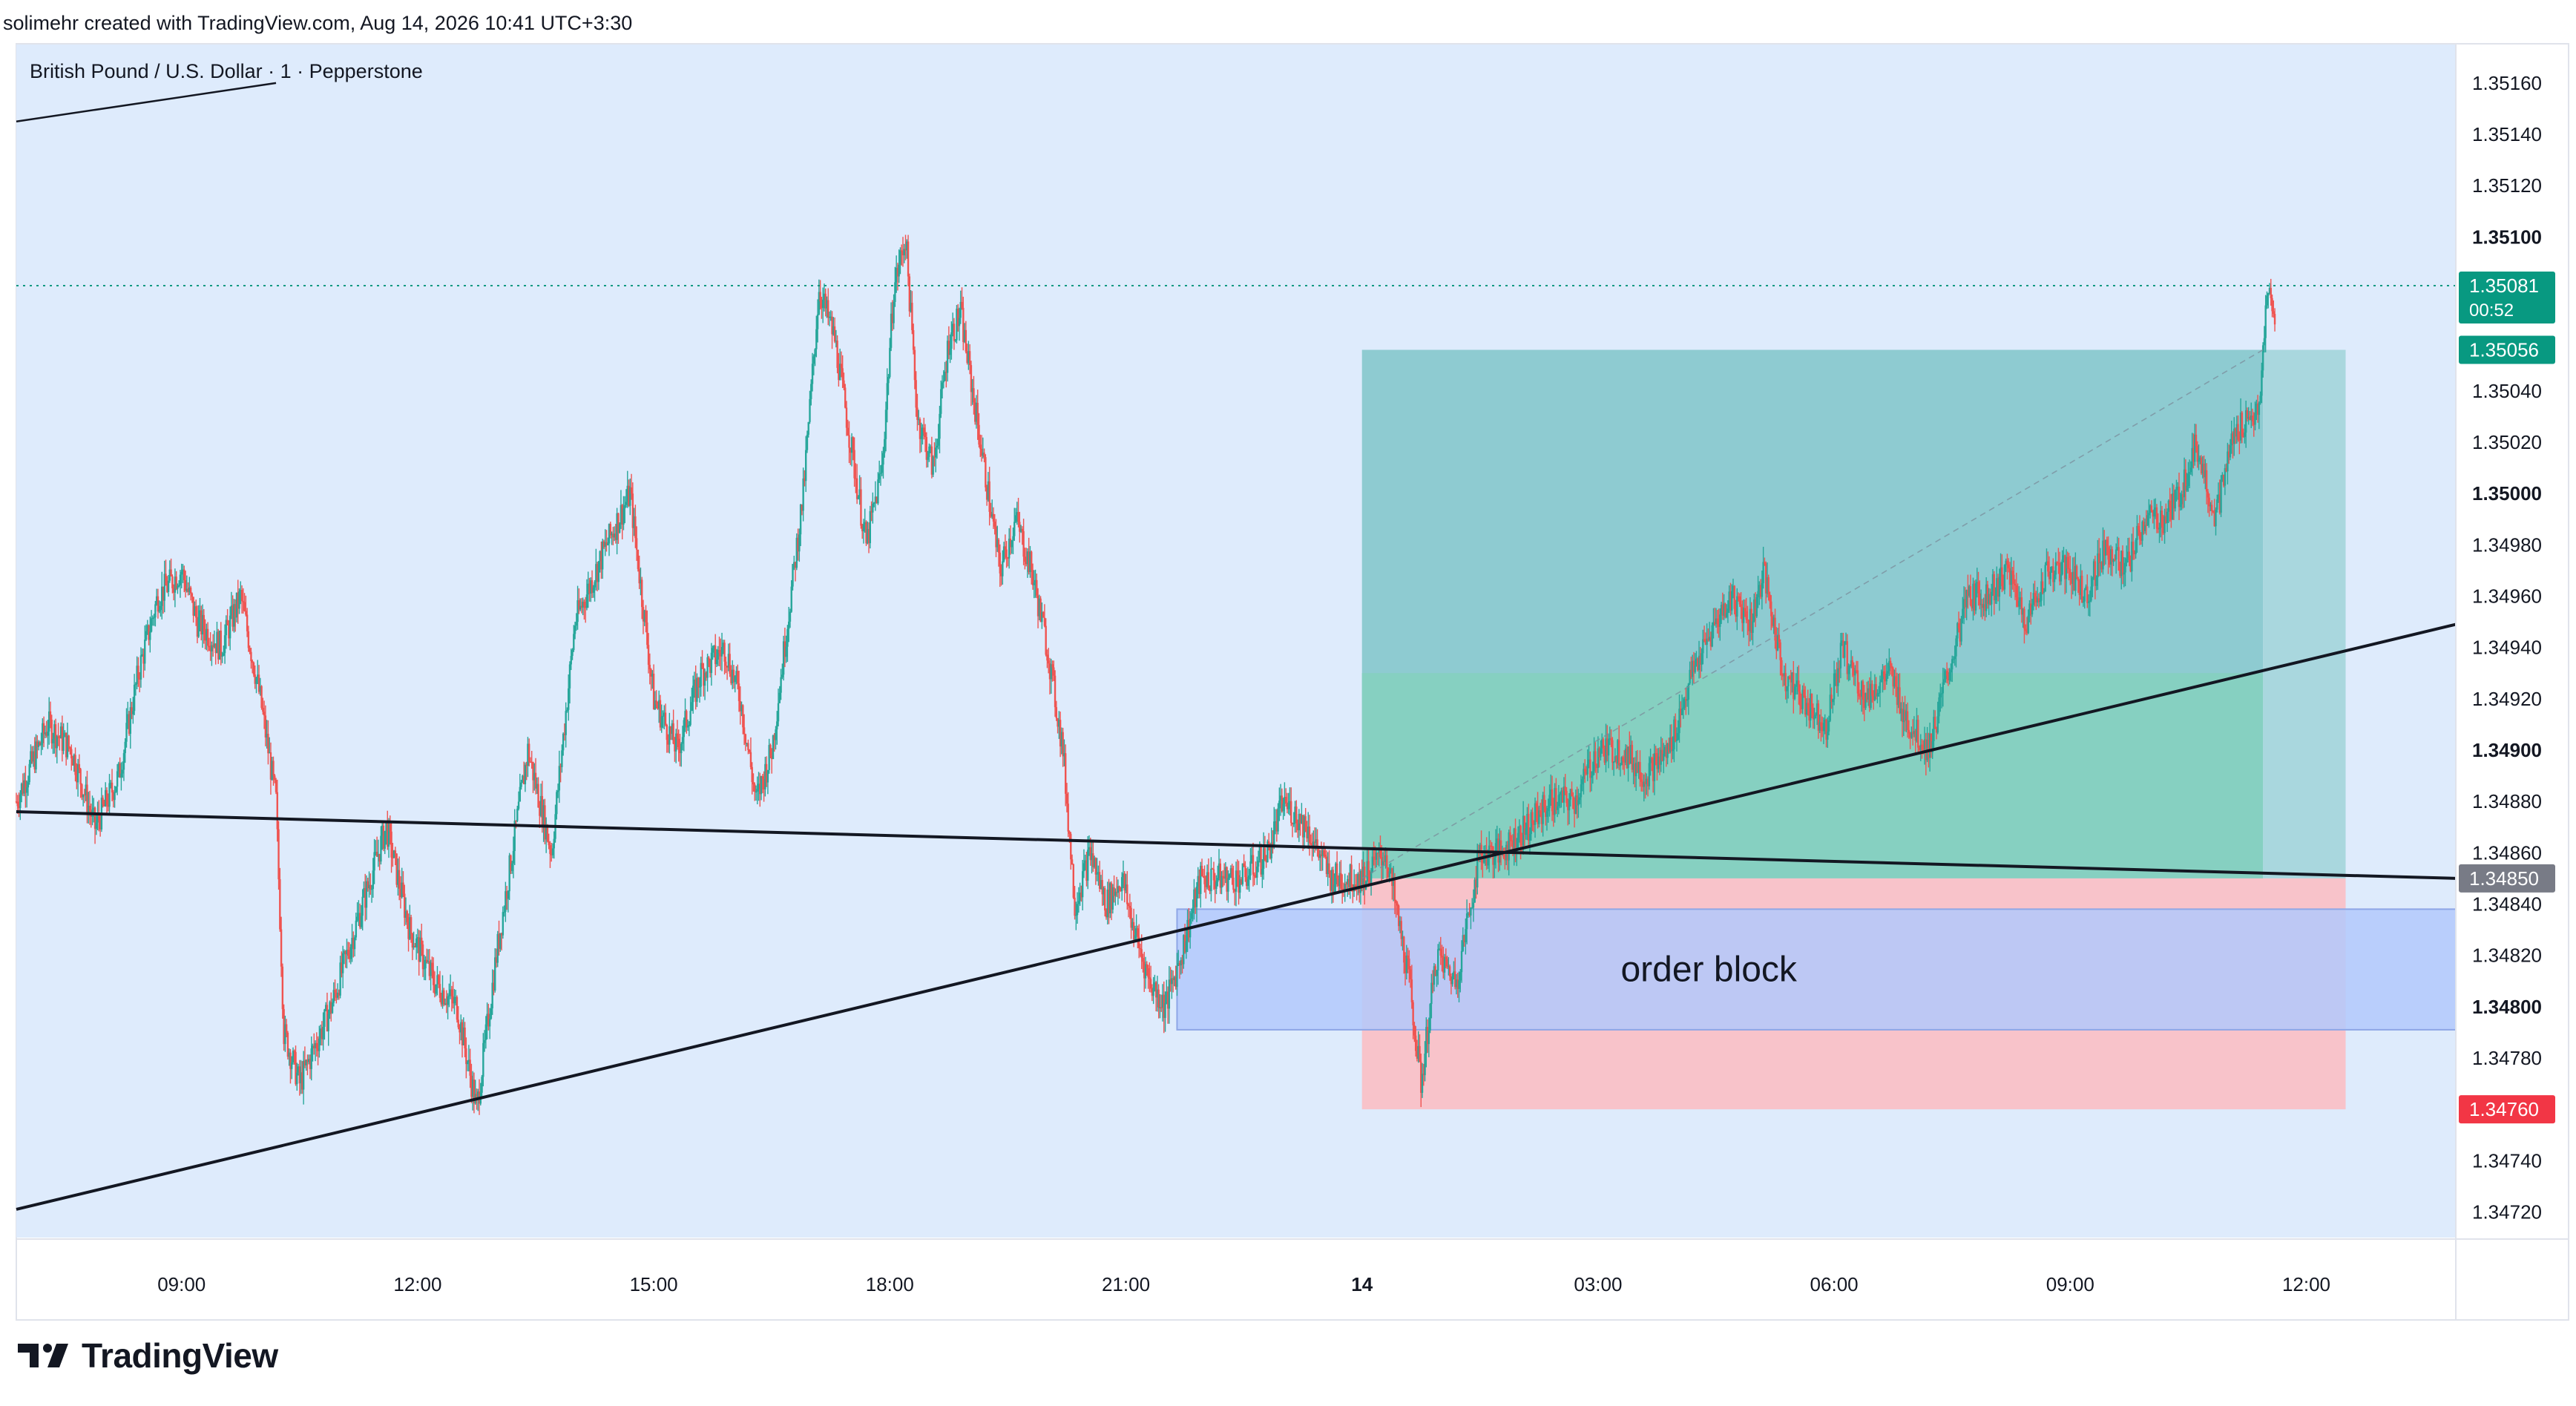  I want to click on y-tick-label: 1.34720, so click(2507, 1211).